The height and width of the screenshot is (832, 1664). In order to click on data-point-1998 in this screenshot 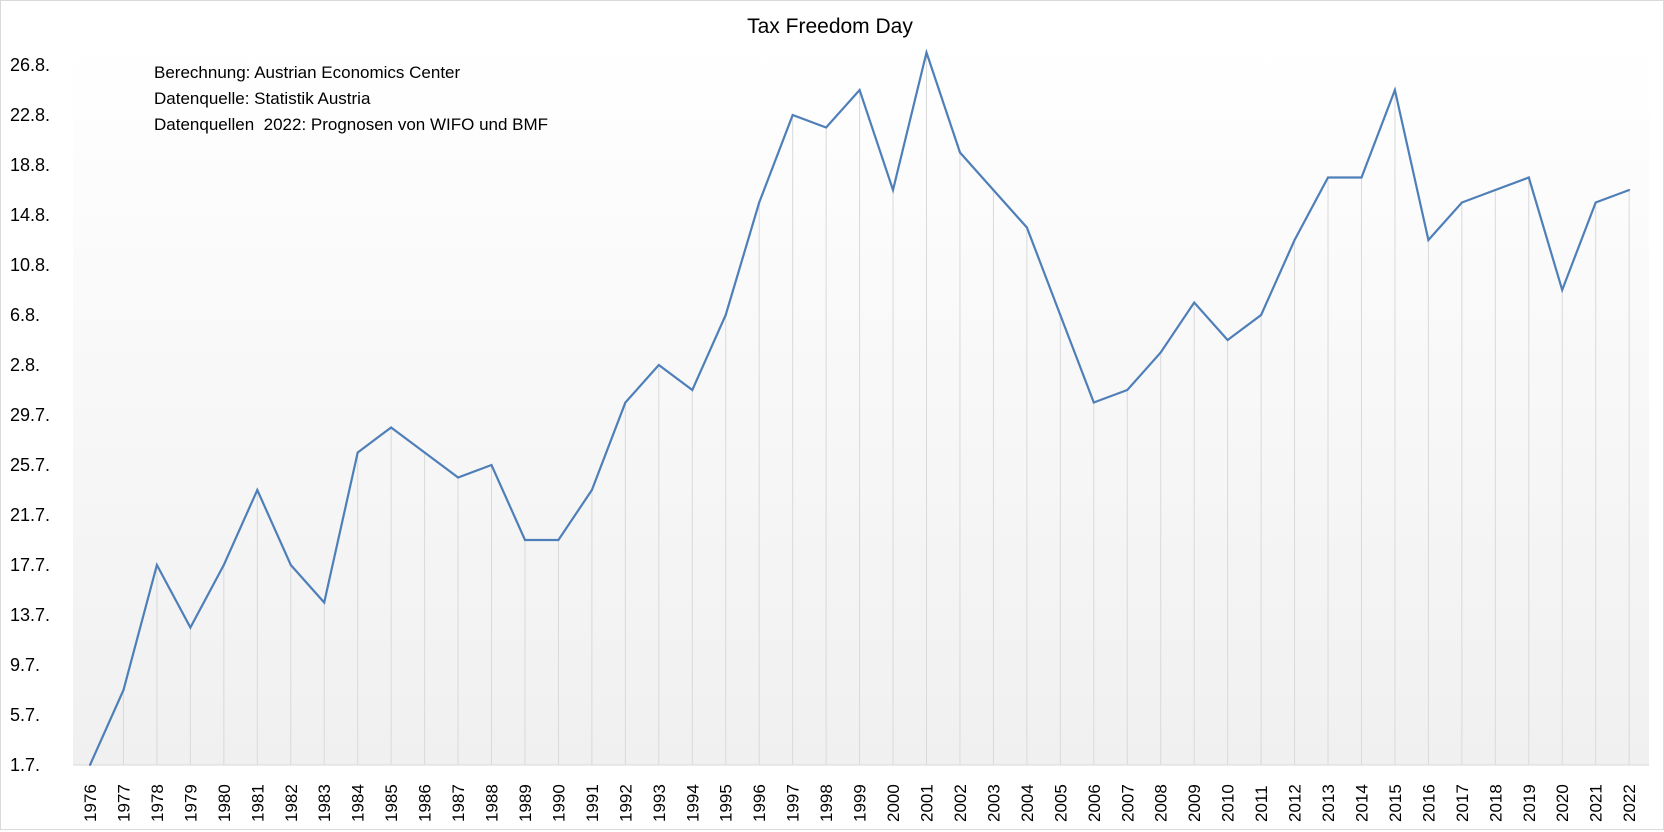, I will do `click(826, 127)`.